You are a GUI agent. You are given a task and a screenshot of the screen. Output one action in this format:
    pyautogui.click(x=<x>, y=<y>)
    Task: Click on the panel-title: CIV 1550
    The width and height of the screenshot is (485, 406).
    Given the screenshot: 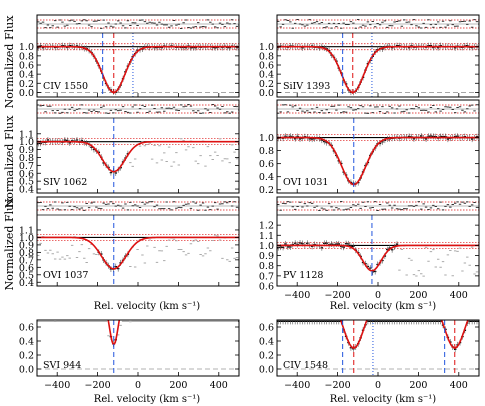 What is the action you would take?
    pyautogui.click(x=65, y=86)
    